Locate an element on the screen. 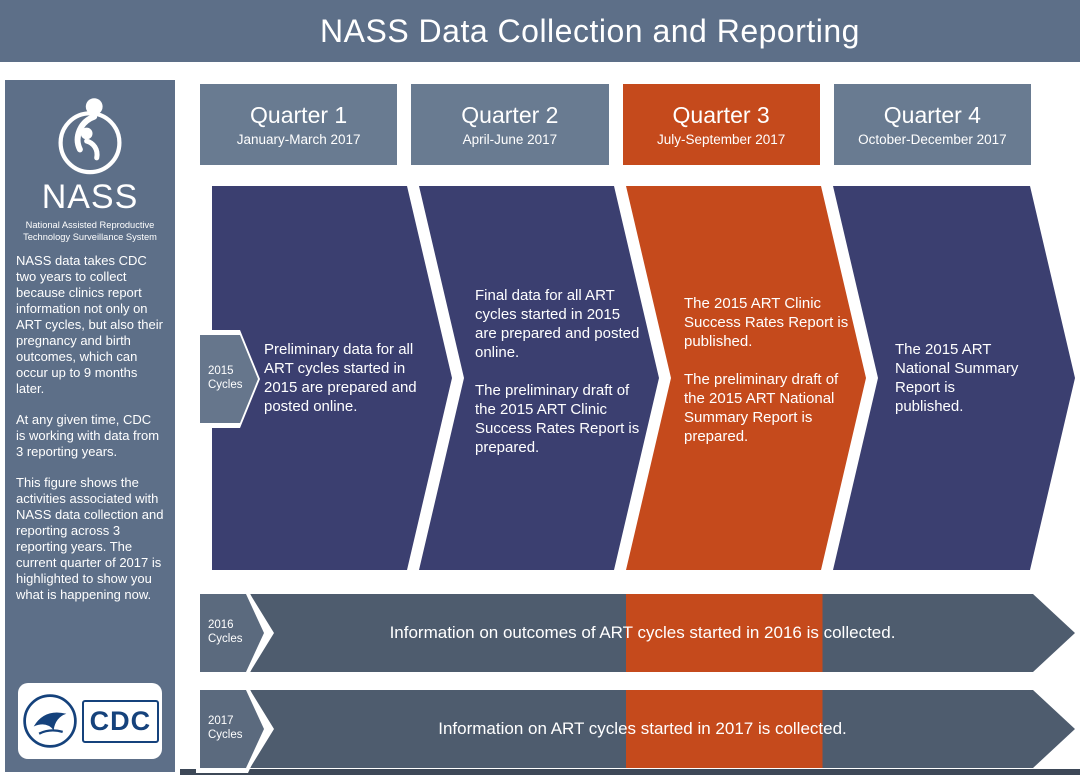 The image size is (1080, 775). agency-logos: CDC is located at coordinates (90, 721).